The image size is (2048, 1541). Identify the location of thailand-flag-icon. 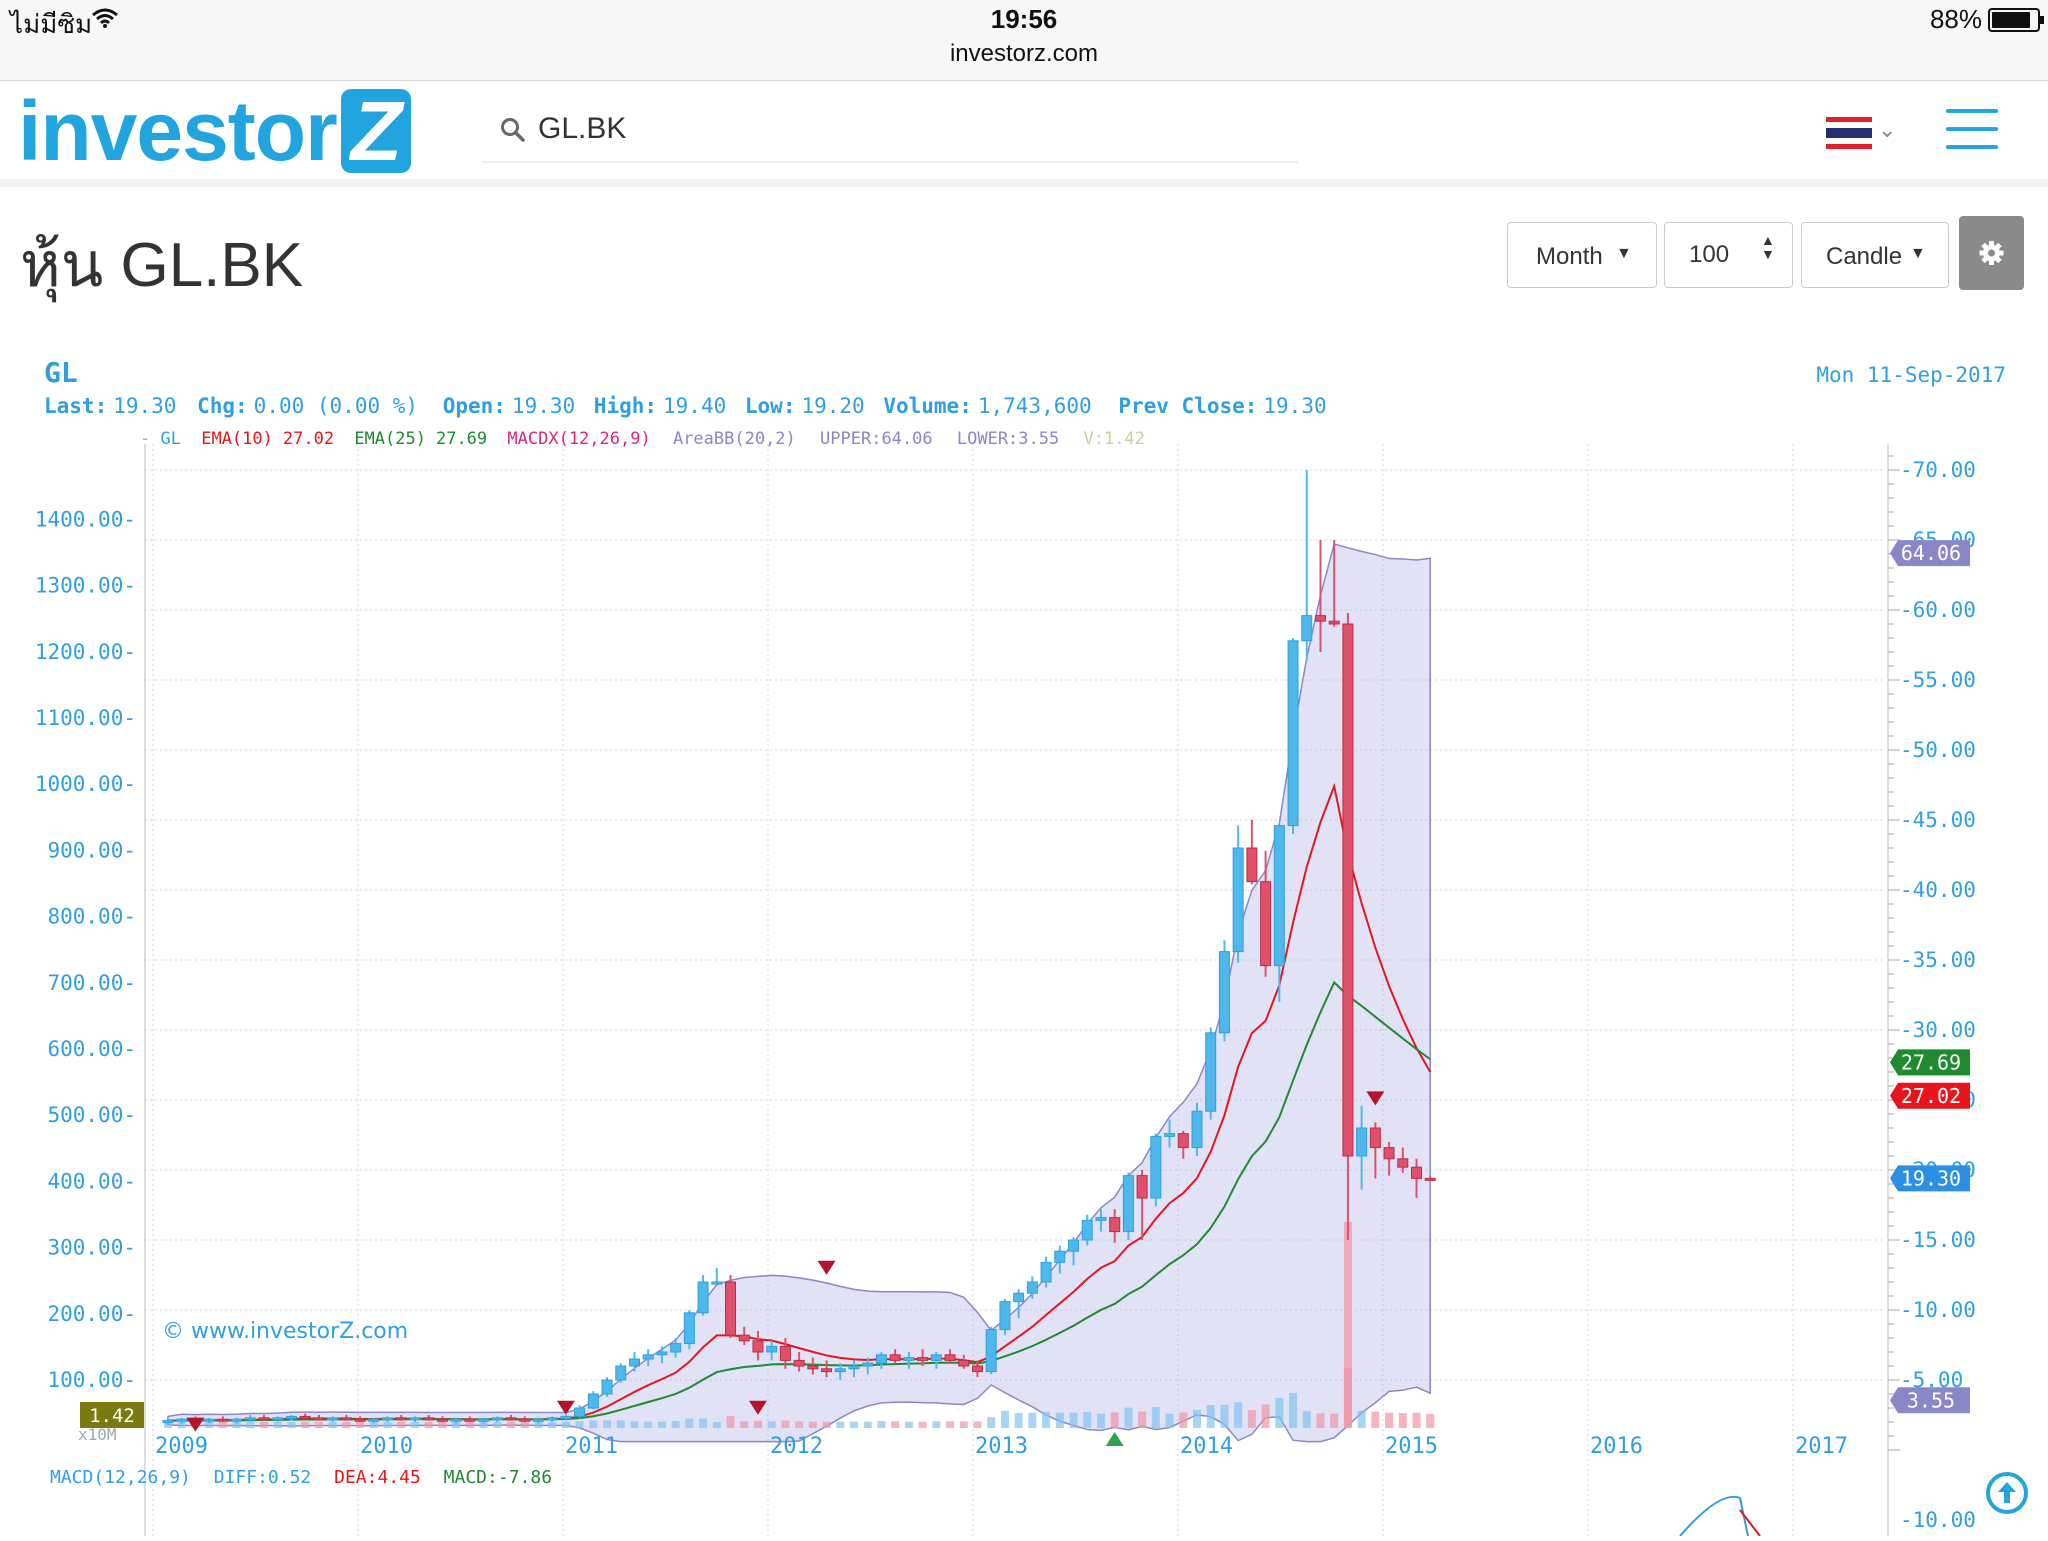
(1849, 133).